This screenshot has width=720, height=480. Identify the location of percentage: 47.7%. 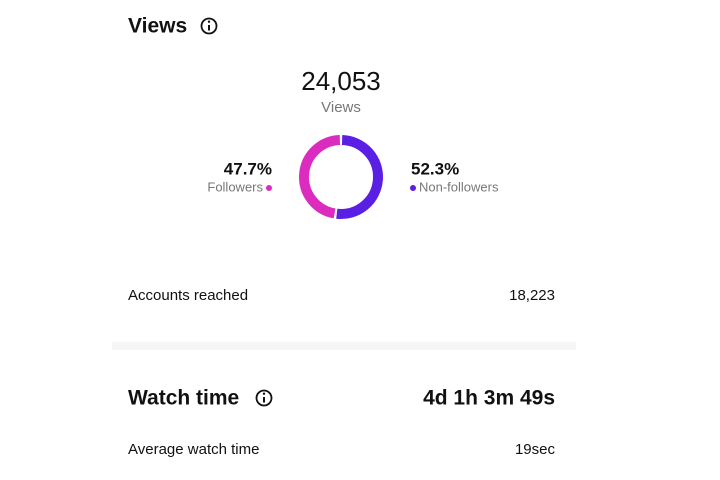
(248, 168).